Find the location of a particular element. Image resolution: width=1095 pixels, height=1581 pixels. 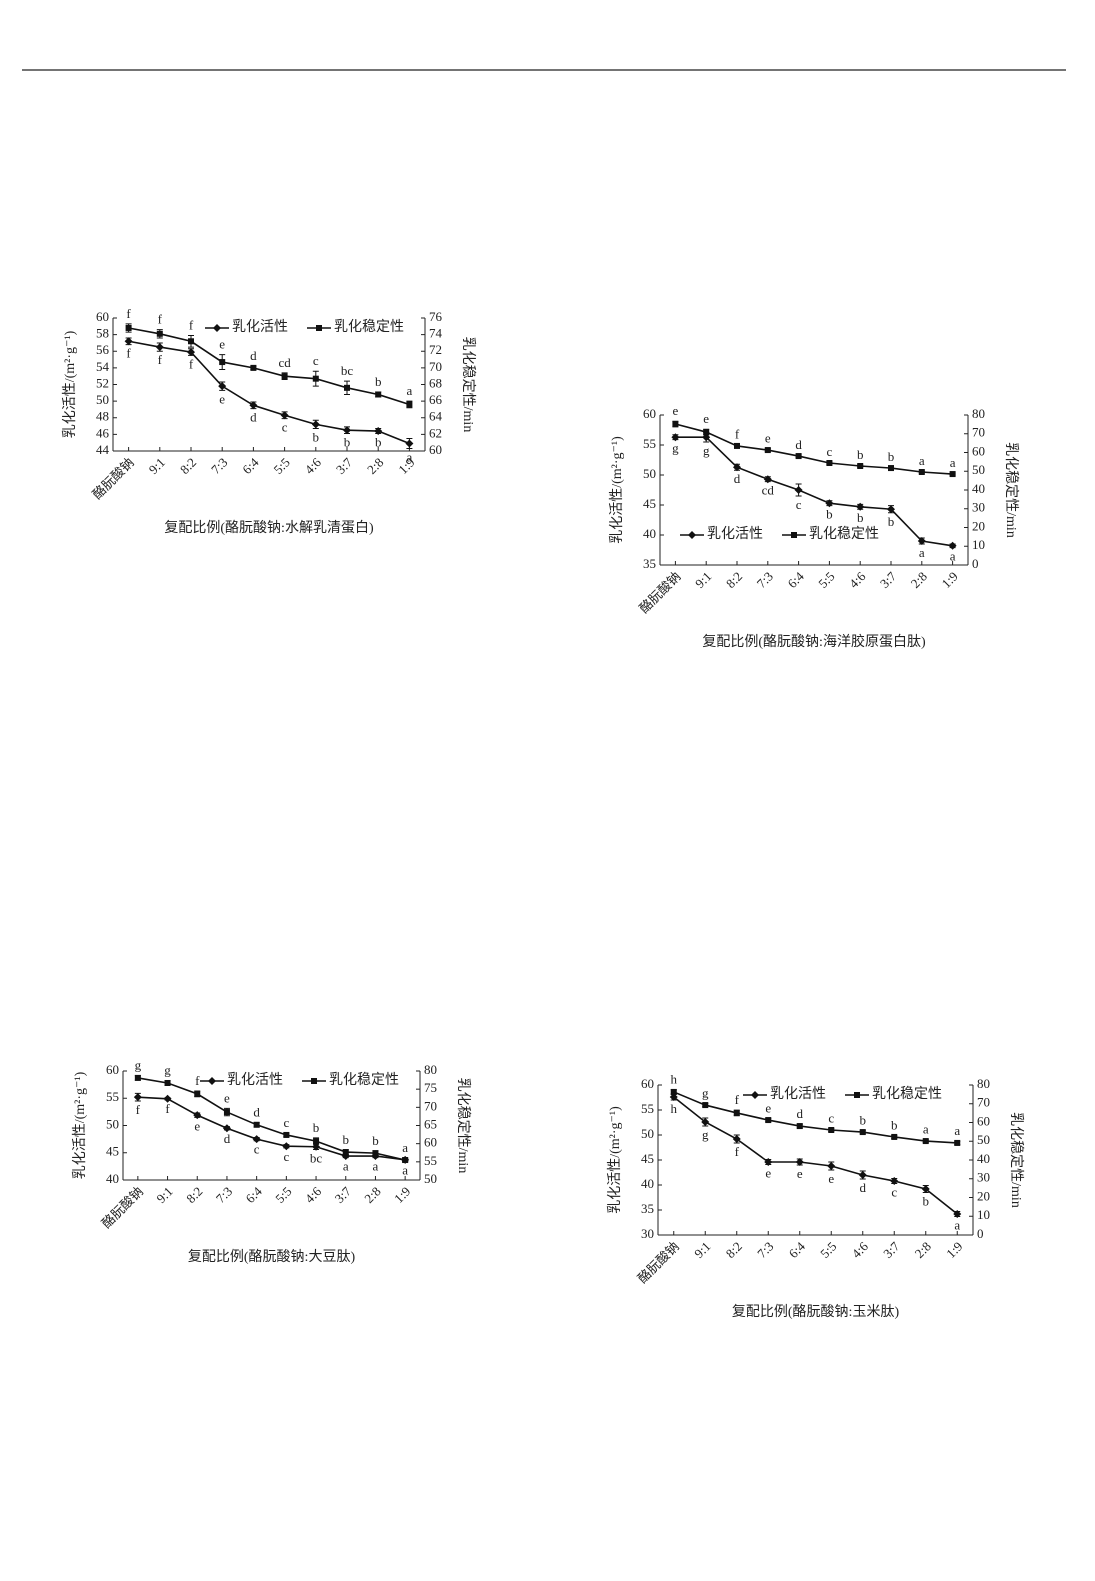

x-tick-label: 1:9 is located at coordinates (402, 1195).